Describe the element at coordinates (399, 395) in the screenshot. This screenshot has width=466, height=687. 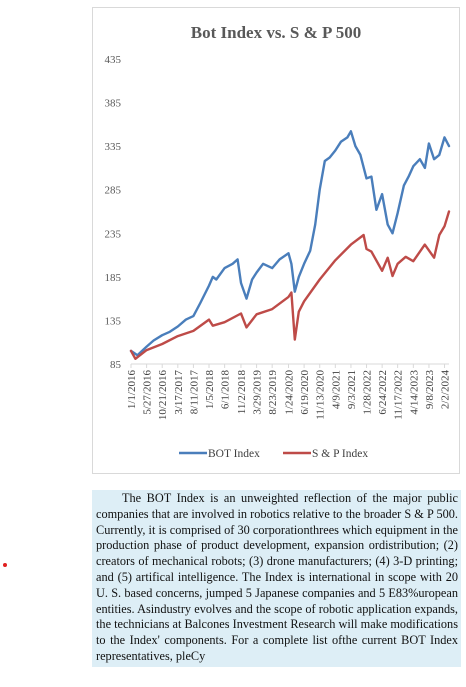
I see `x-tick-label: 11/17/2022` at that location.